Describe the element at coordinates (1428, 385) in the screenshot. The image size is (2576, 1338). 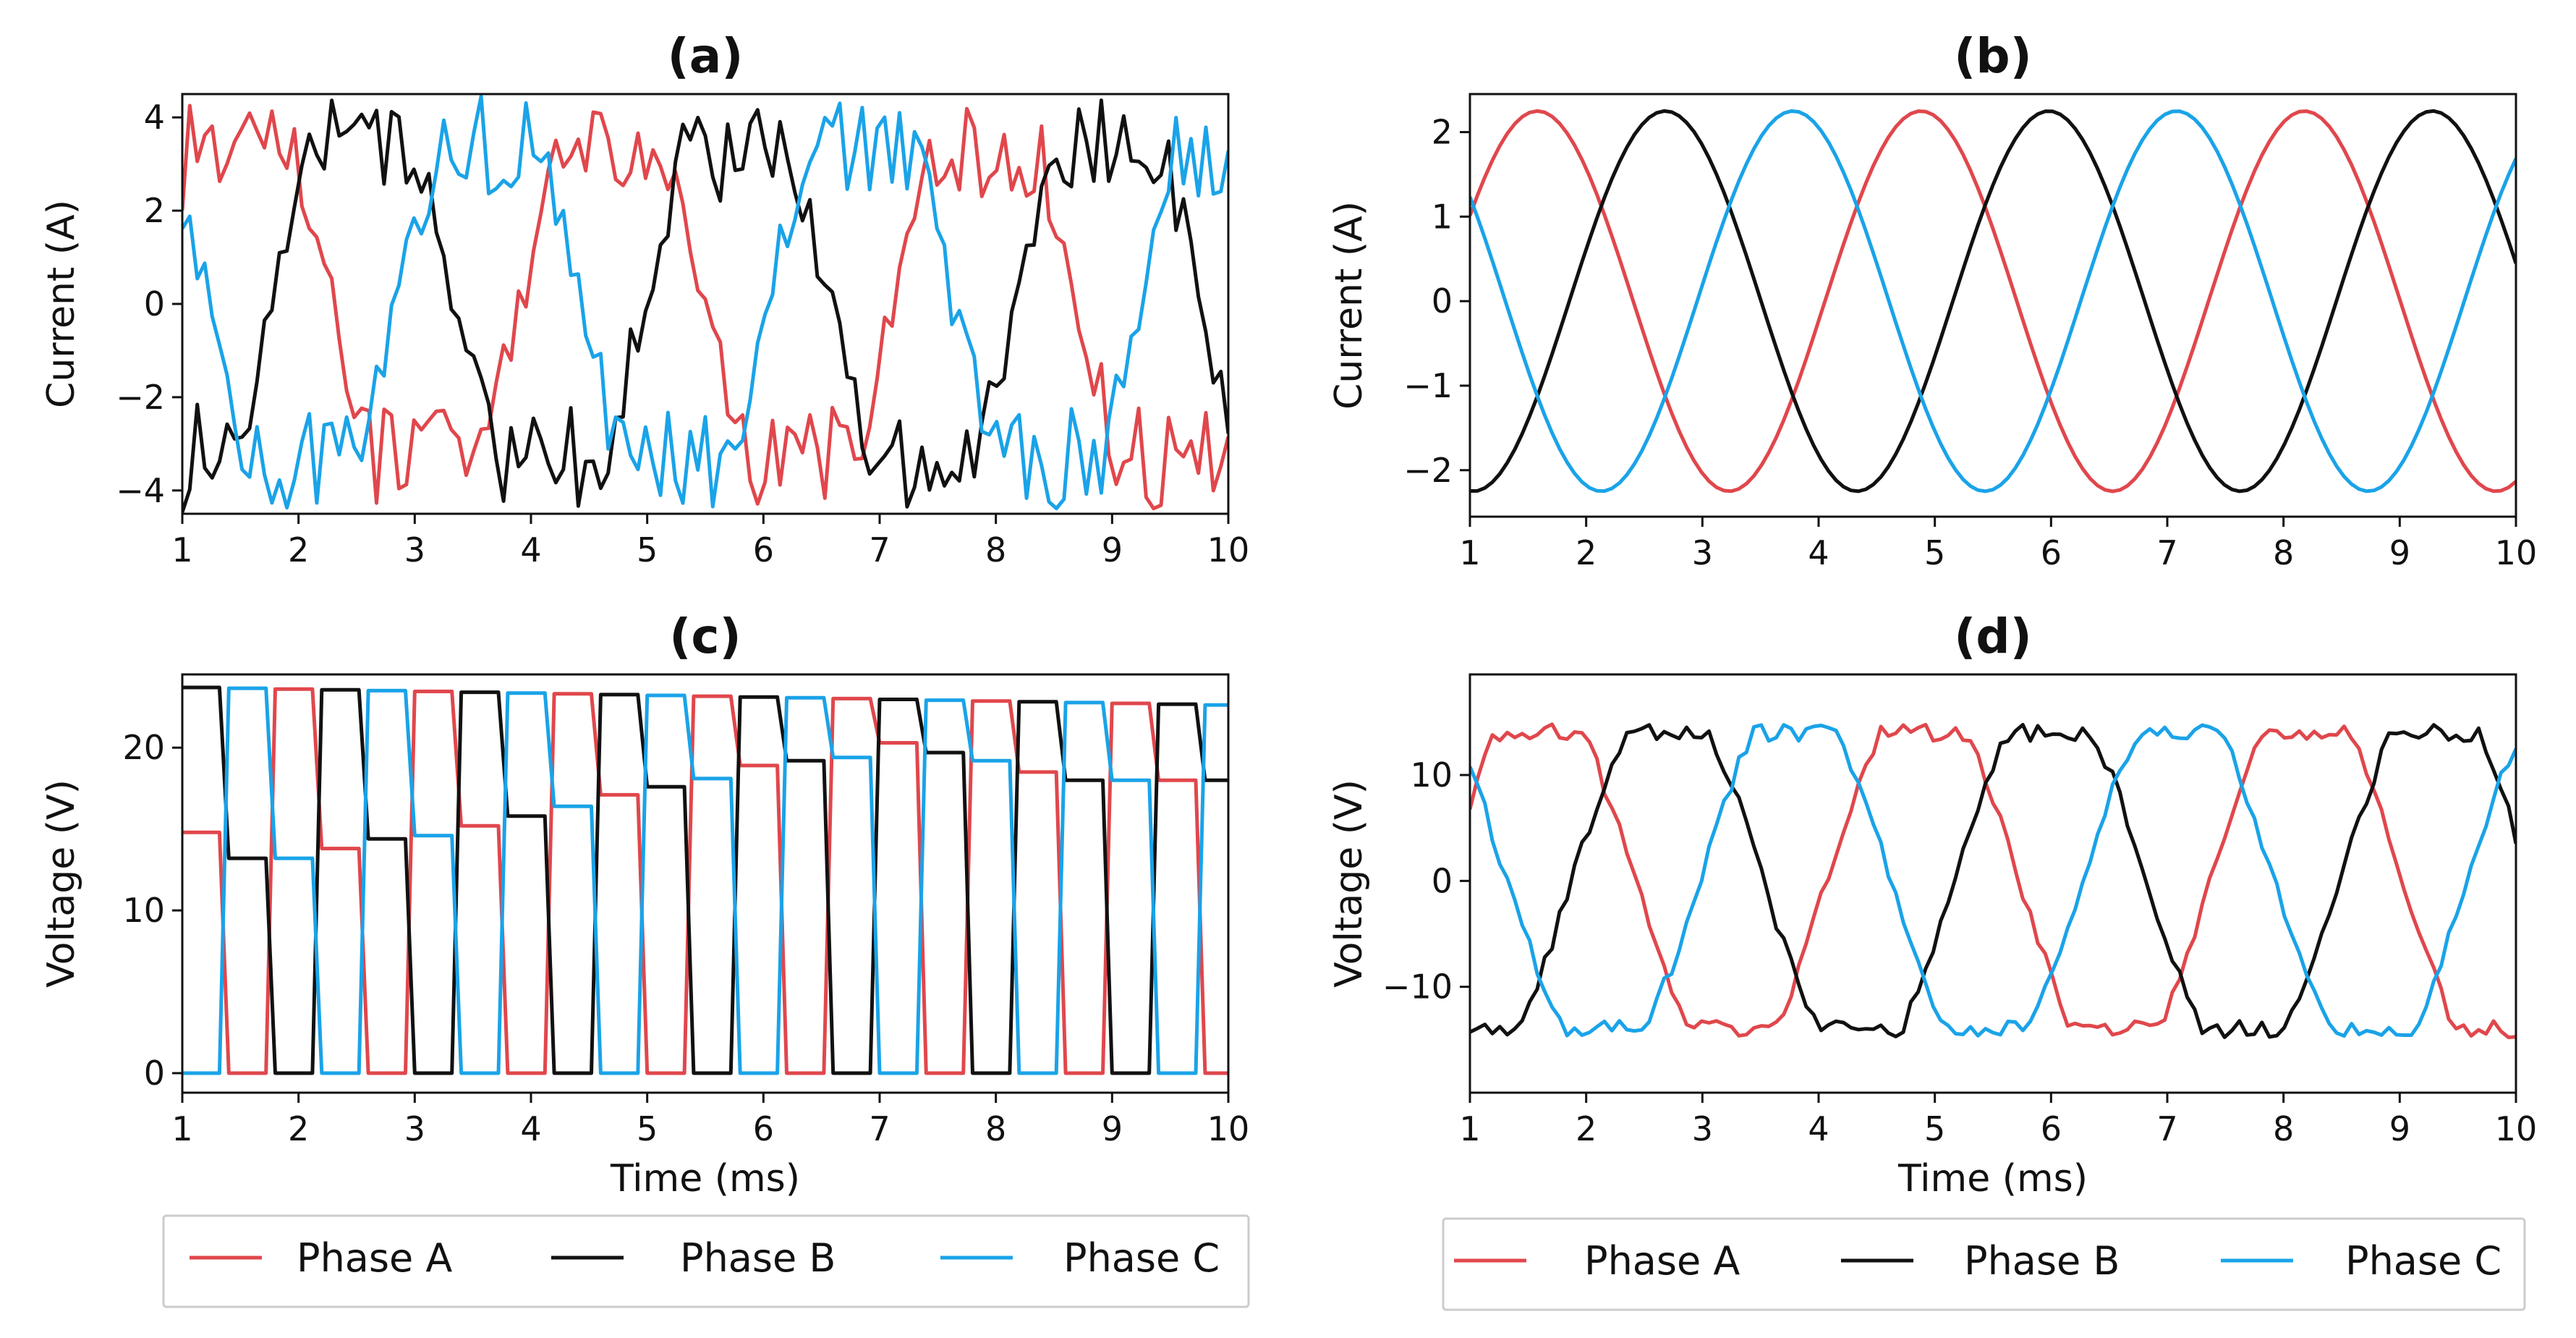
I see `ytick-label-b: −1` at that location.